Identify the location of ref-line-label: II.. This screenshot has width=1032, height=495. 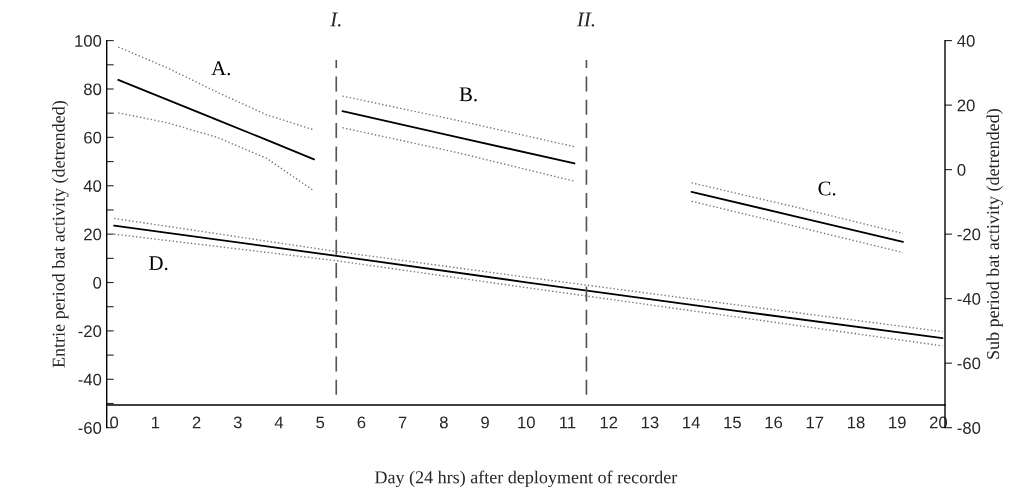
(585, 19).